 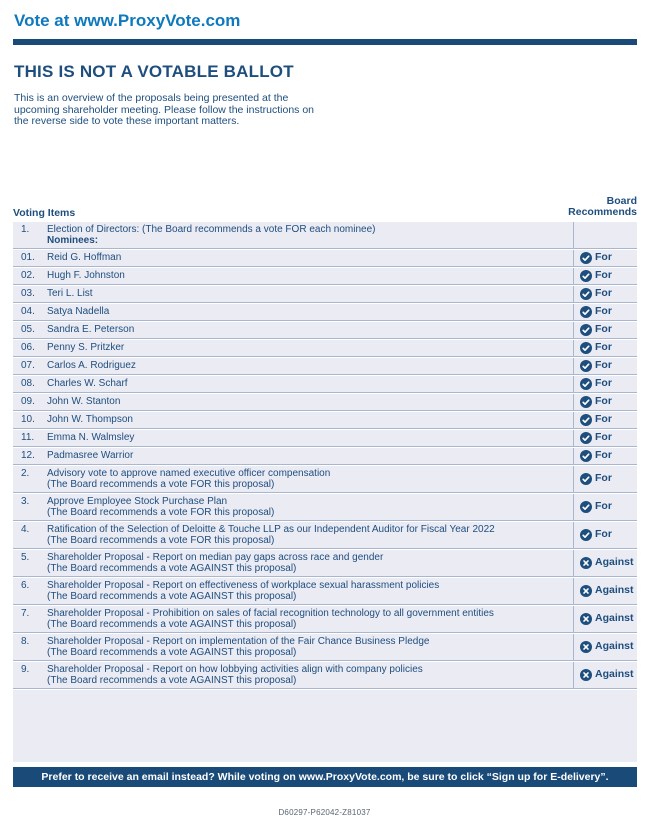 I want to click on nominee-name: John W. Stanton, so click(x=84, y=401).